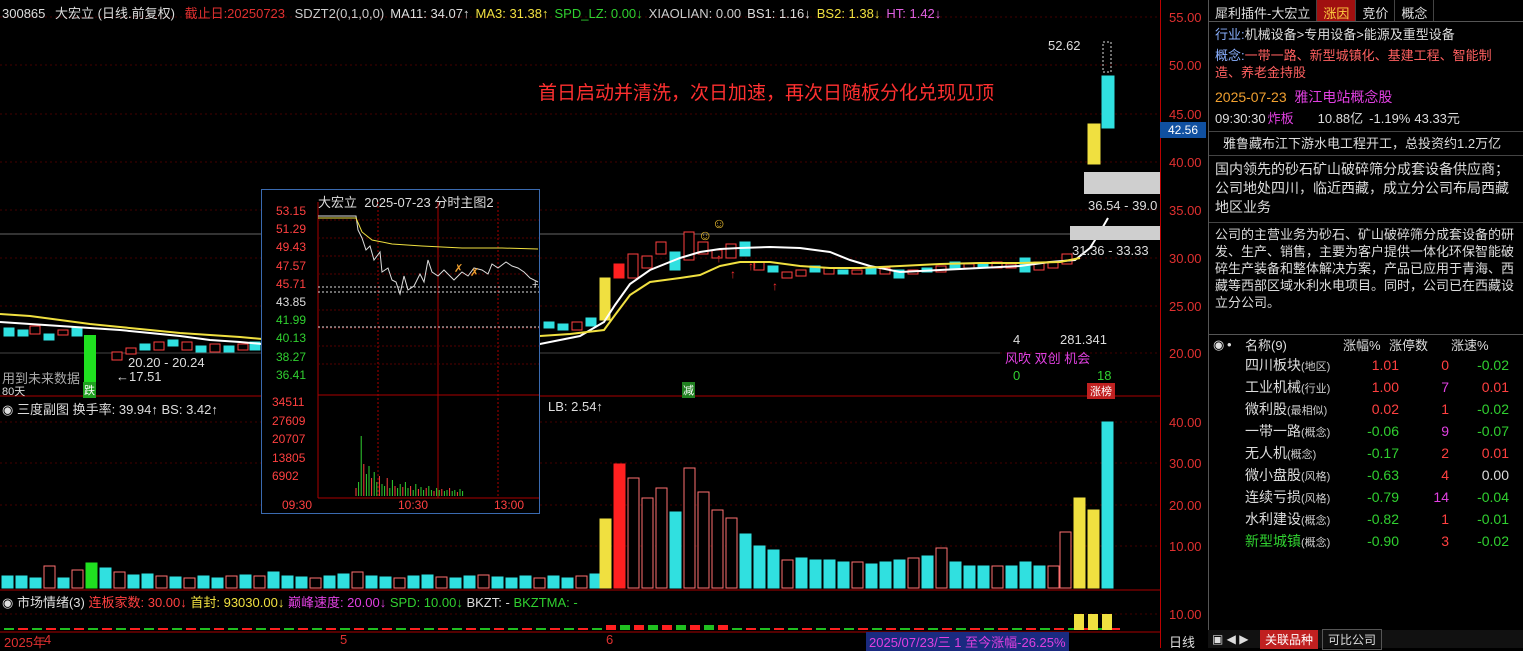 The image size is (1523, 651). What do you see at coordinates (1377, 475) in the screenshot?
I see `sector-row: 微小盘股(风格) -0.63 4 0.00` at bounding box center [1377, 475].